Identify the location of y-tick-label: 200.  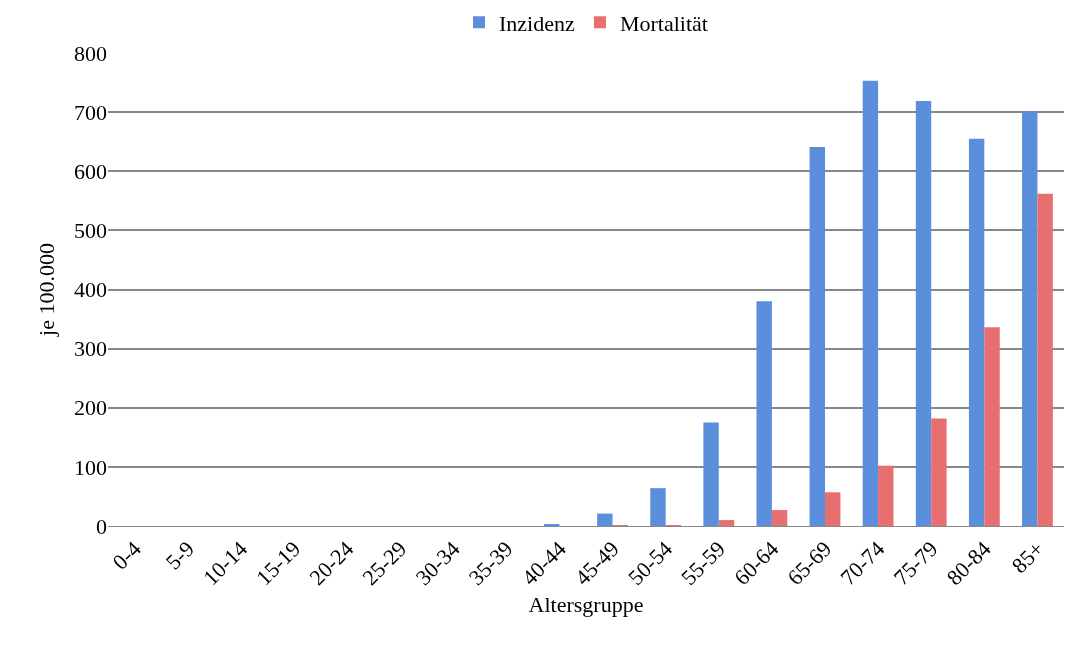
(90, 408).